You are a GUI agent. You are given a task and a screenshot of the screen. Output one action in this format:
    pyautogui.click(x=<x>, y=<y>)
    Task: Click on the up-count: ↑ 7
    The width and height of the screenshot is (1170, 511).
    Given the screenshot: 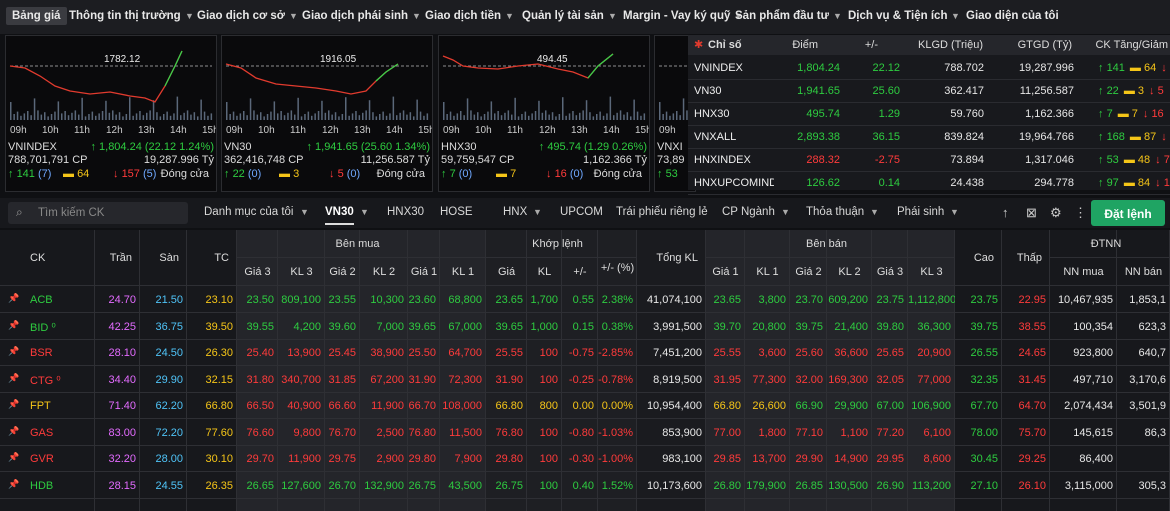 What is the action you would take?
    pyautogui.click(x=448, y=174)
    